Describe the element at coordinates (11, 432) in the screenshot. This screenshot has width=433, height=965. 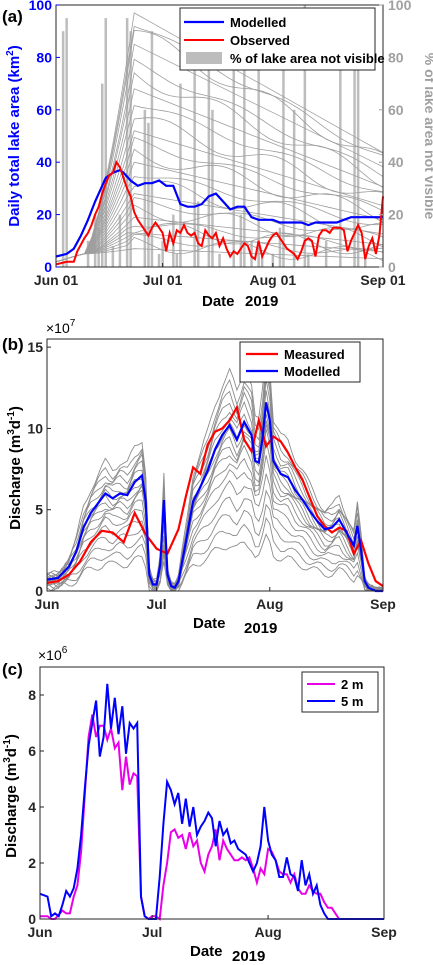
I see `y-label-b-sup1: 3` at that location.